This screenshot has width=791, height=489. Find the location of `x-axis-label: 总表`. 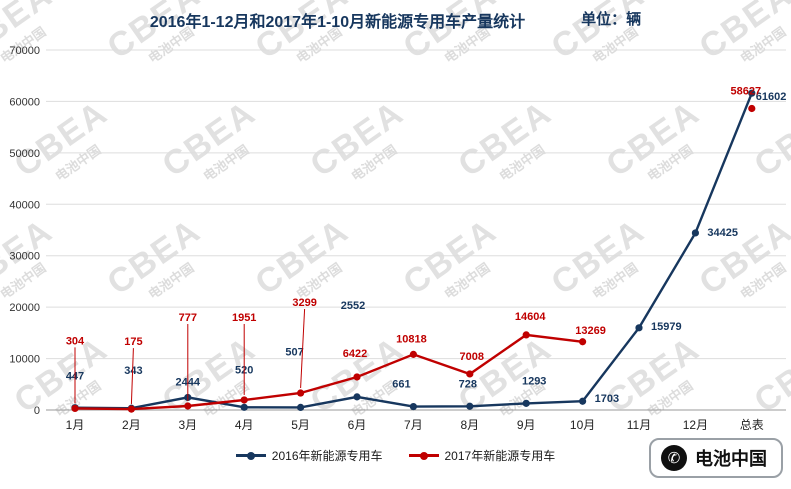

x-axis-label: 总表 is located at coordinates (752, 425).